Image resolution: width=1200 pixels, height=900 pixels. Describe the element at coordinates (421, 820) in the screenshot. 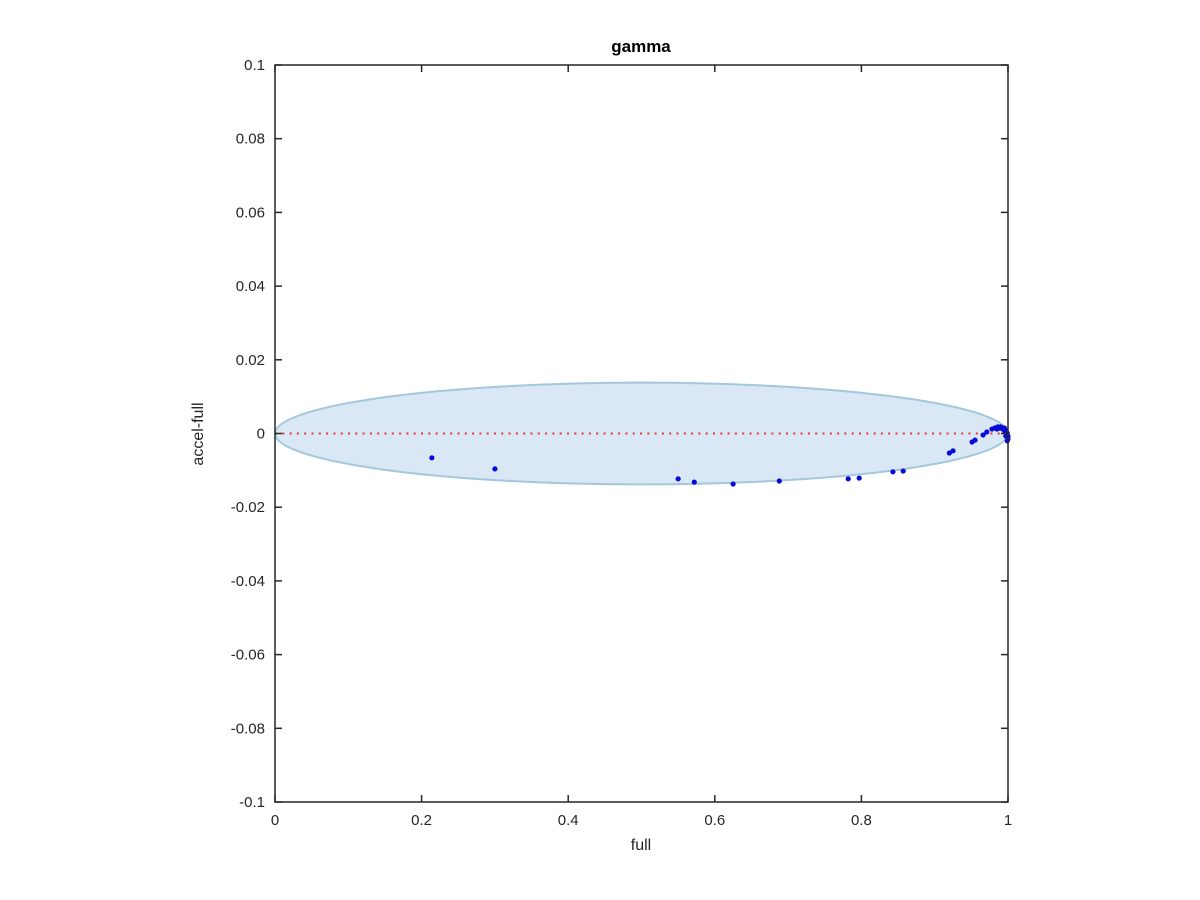

I see `x-tick-label: 0.2` at that location.